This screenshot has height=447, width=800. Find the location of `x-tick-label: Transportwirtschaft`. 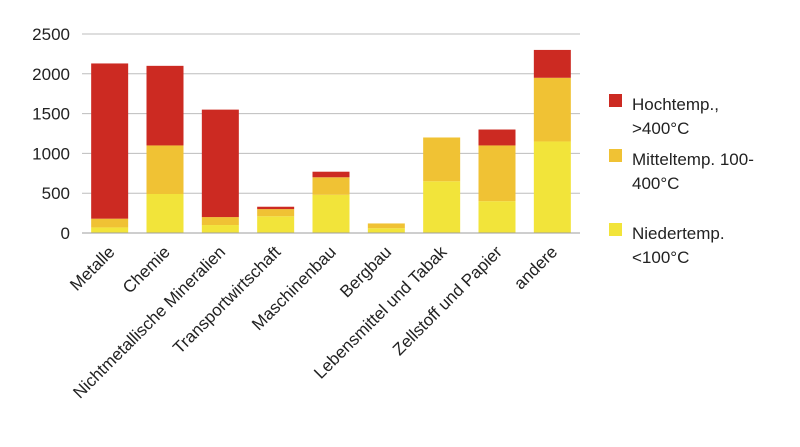

x-tick-label: Transportwirtschaft is located at coordinates (226, 299).